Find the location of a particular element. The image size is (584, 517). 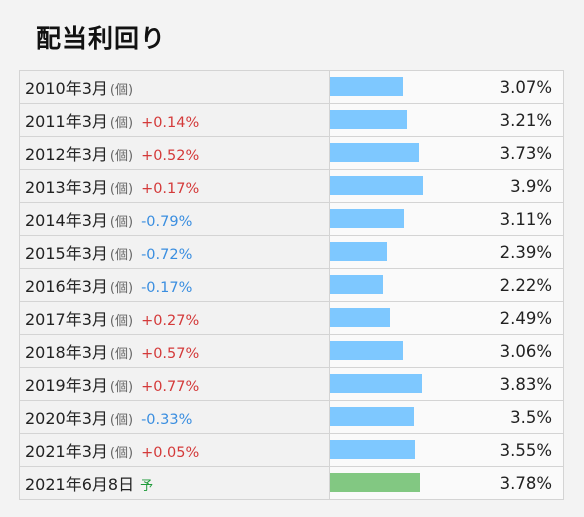

period-label: 2014年3月 is located at coordinates (66, 220).